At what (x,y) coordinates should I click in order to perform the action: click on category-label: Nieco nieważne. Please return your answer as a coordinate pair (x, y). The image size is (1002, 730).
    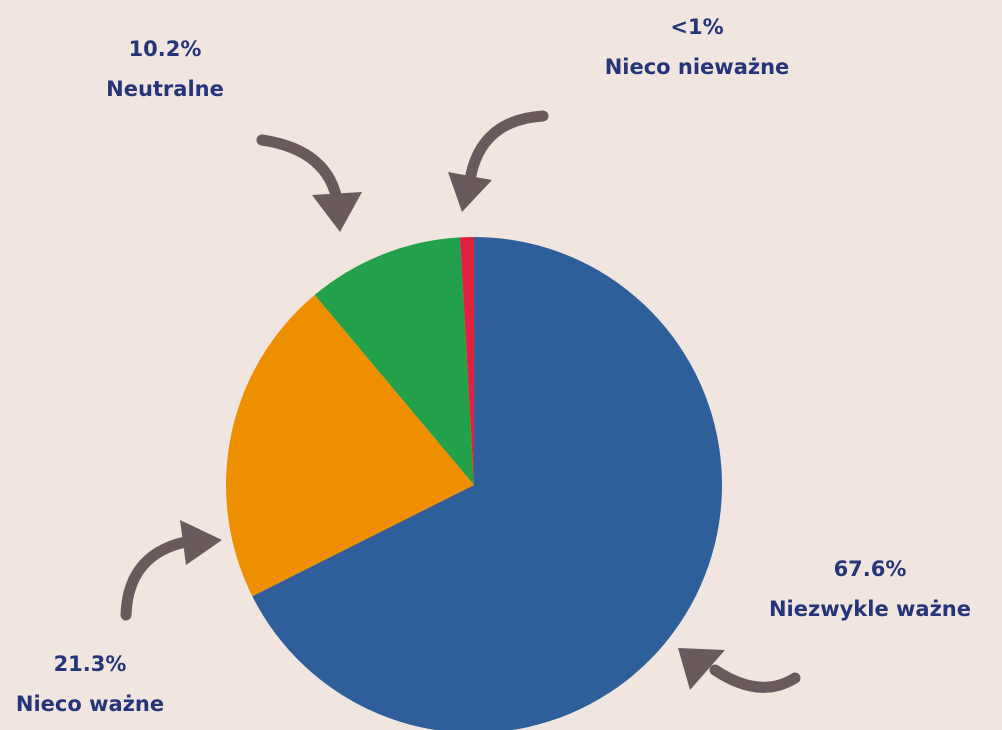
    Looking at the image, I should click on (697, 67).